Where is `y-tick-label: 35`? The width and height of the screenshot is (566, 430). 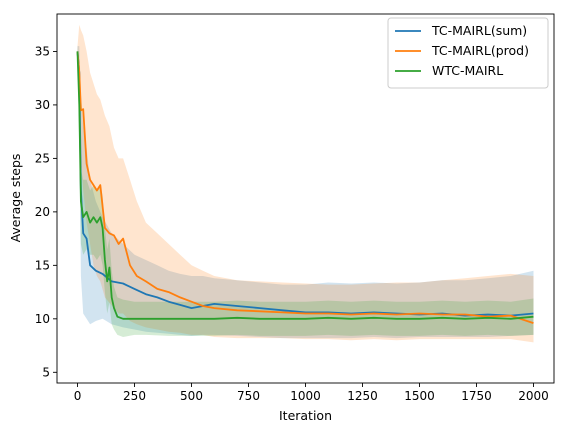 y-tick-label: 35 is located at coordinates (42, 51).